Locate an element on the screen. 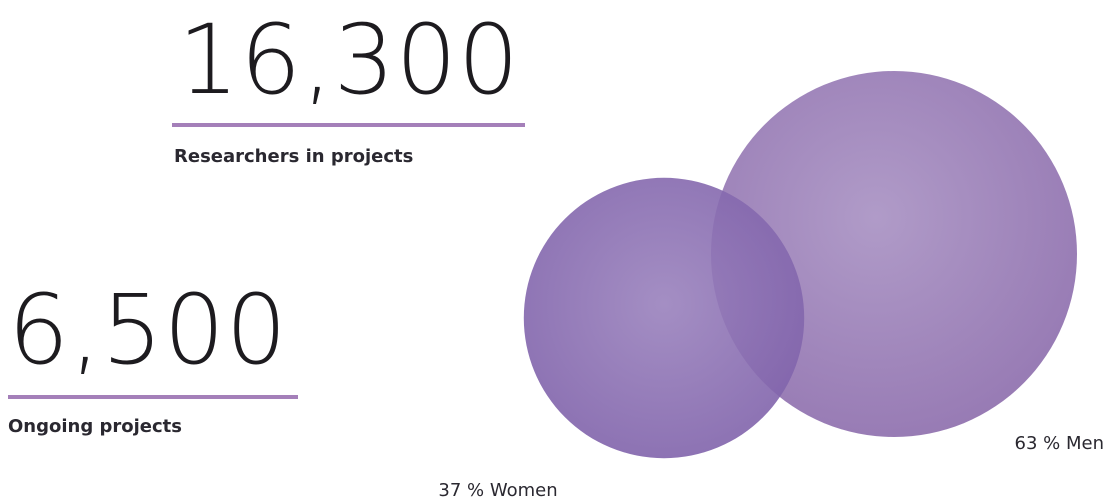  researchers-count: 16,300 is located at coordinates (349, 60).